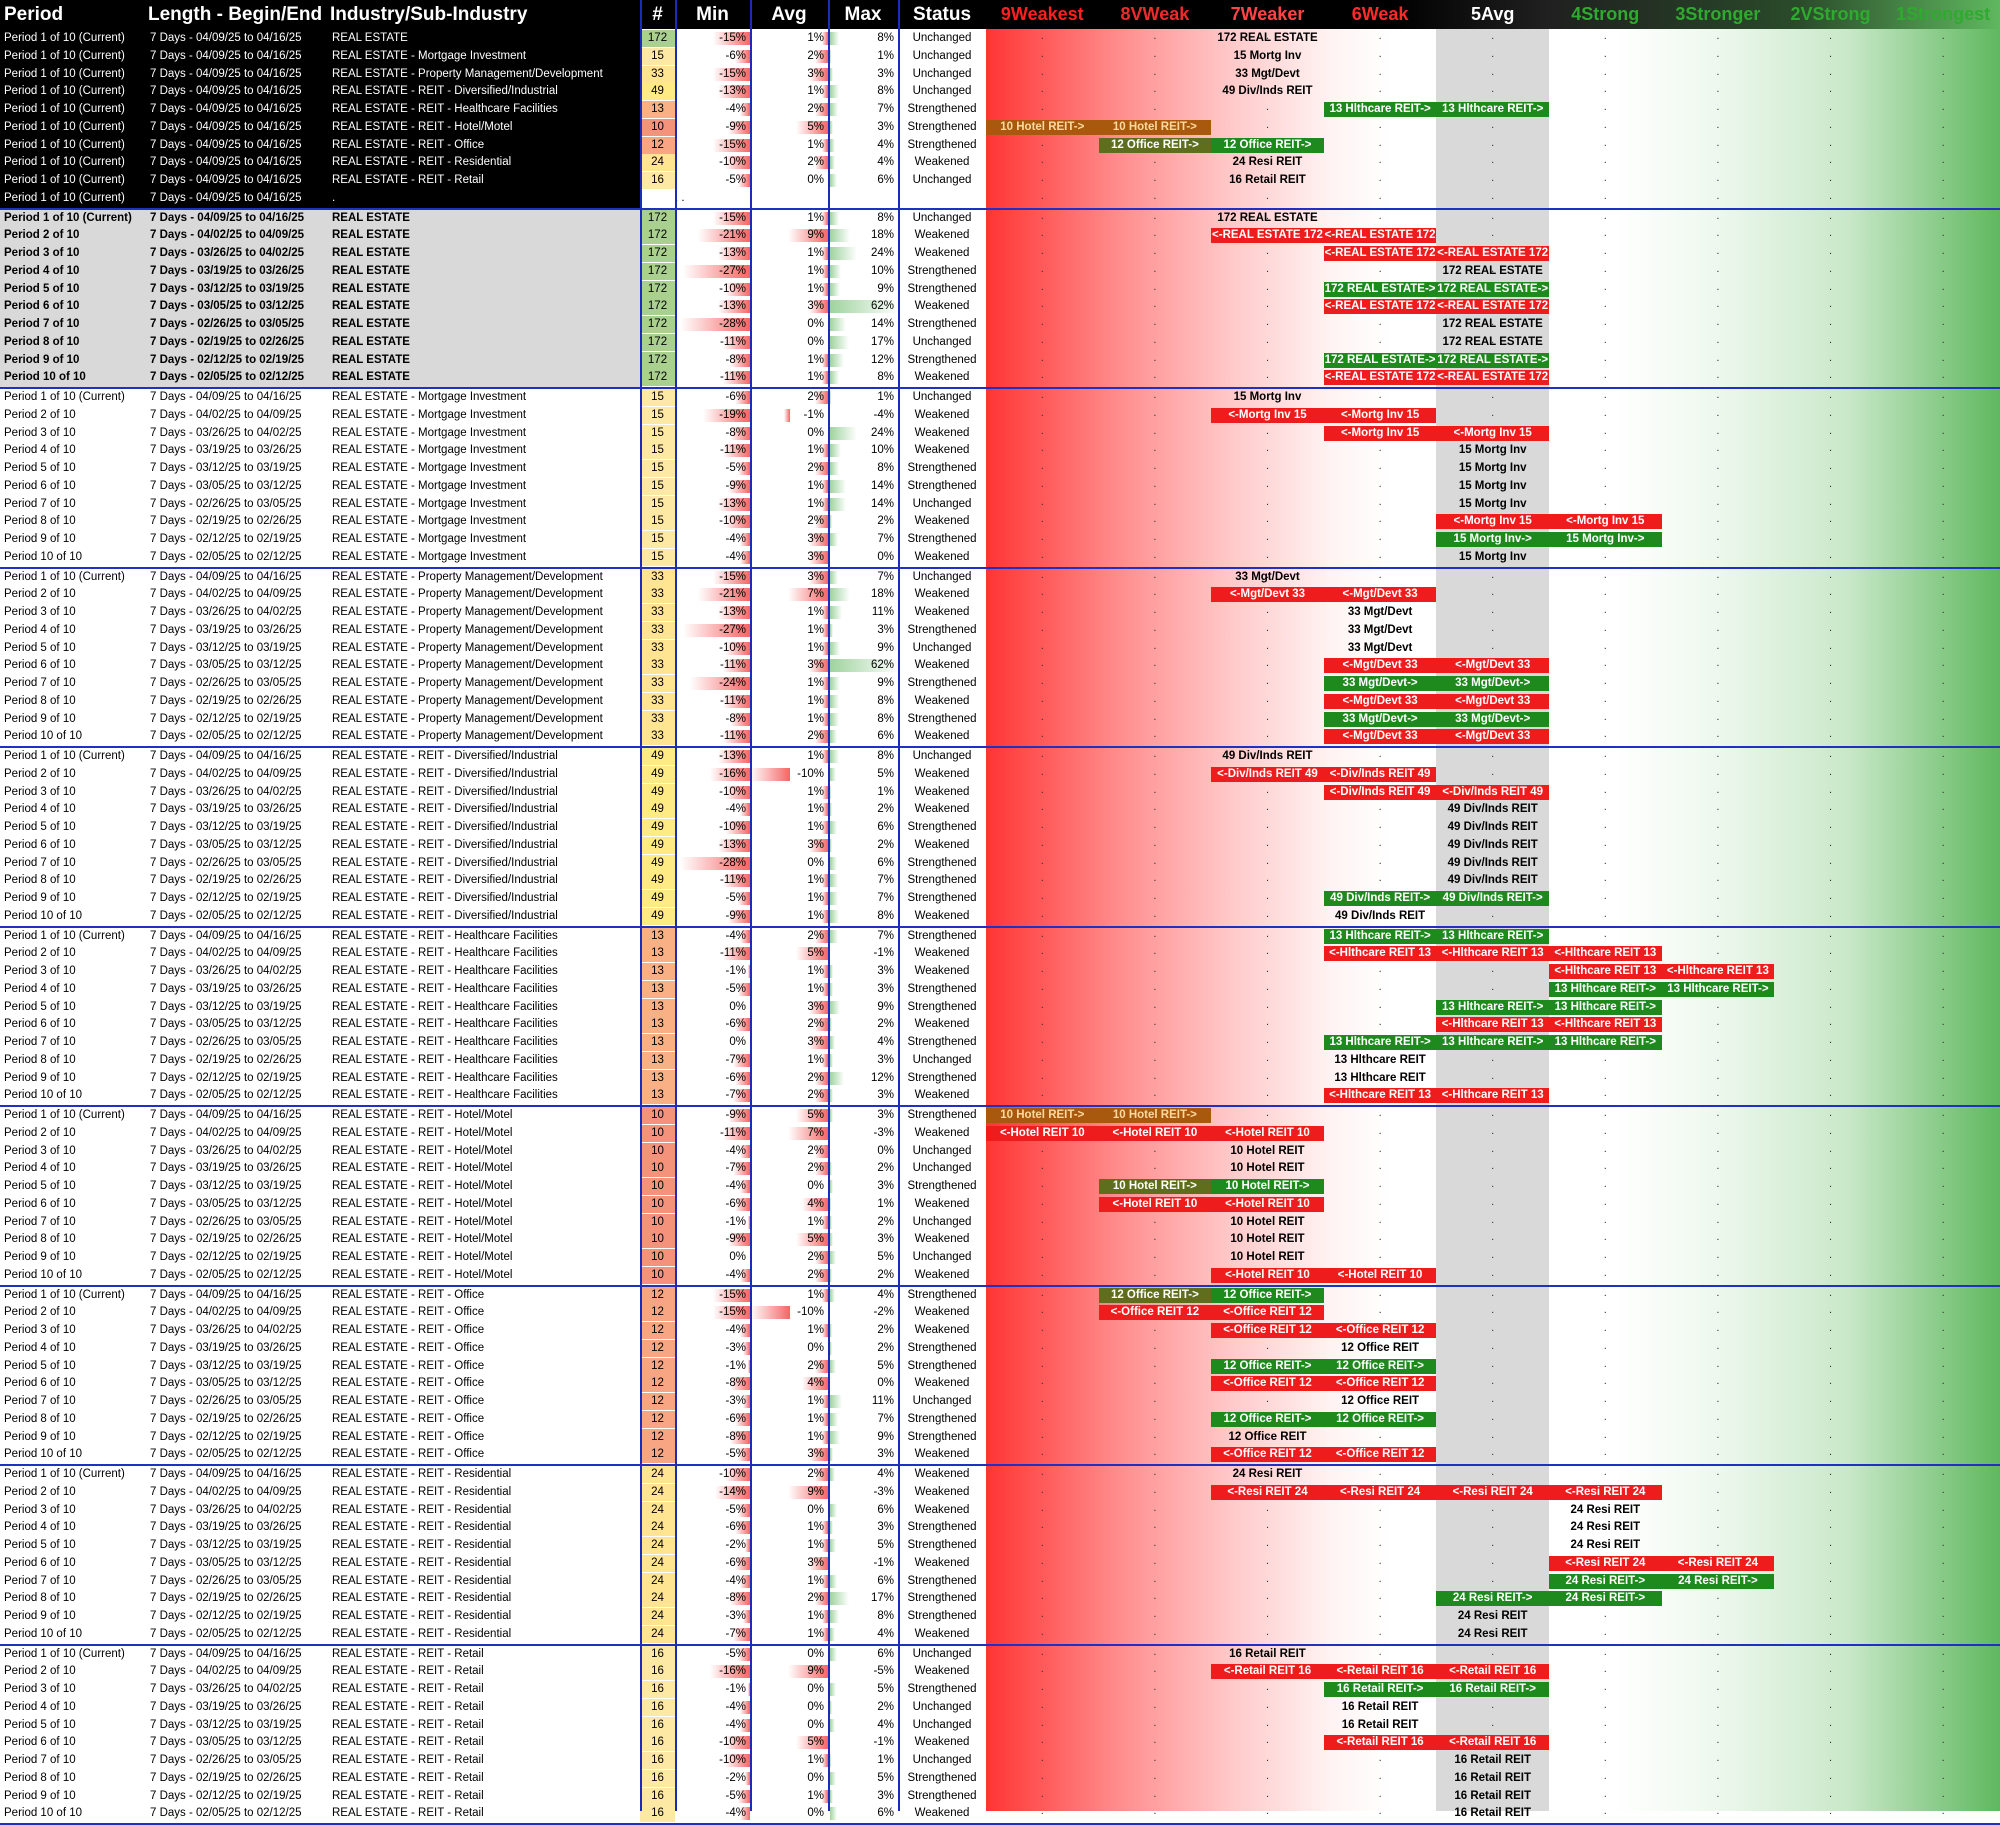 The height and width of the screenshot is (1825, 2000). I want to click on header-industry: Industry/Sub-Industry, so click(485, 14).